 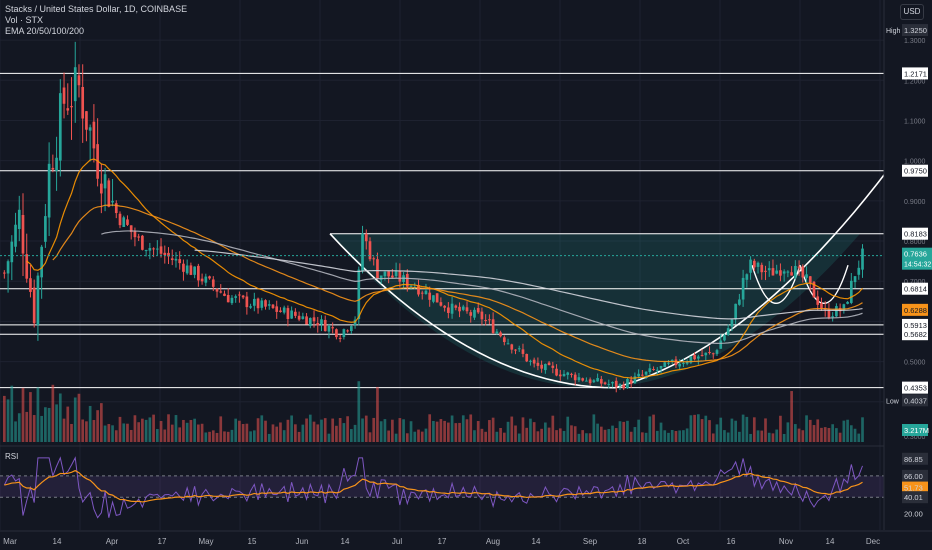 What do you see at coordinates (345, 541) in the screenshot?
I see `time-axis-label: 14` at bounding box center [345, 541].